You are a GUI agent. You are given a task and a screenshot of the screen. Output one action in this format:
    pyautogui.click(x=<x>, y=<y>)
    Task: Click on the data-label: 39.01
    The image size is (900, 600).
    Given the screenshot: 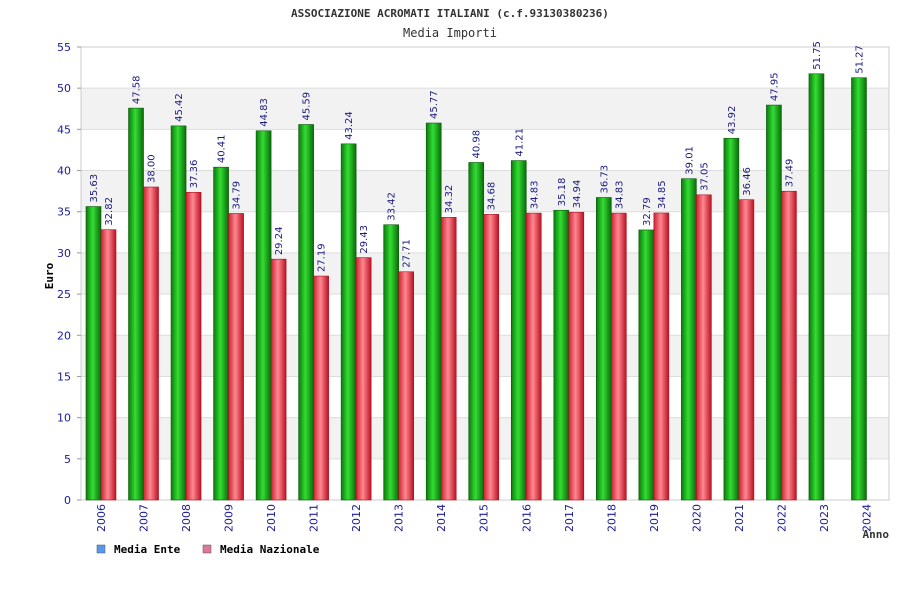 What is the action you would take?
    pyautogui.click(x=689, y=160)
    